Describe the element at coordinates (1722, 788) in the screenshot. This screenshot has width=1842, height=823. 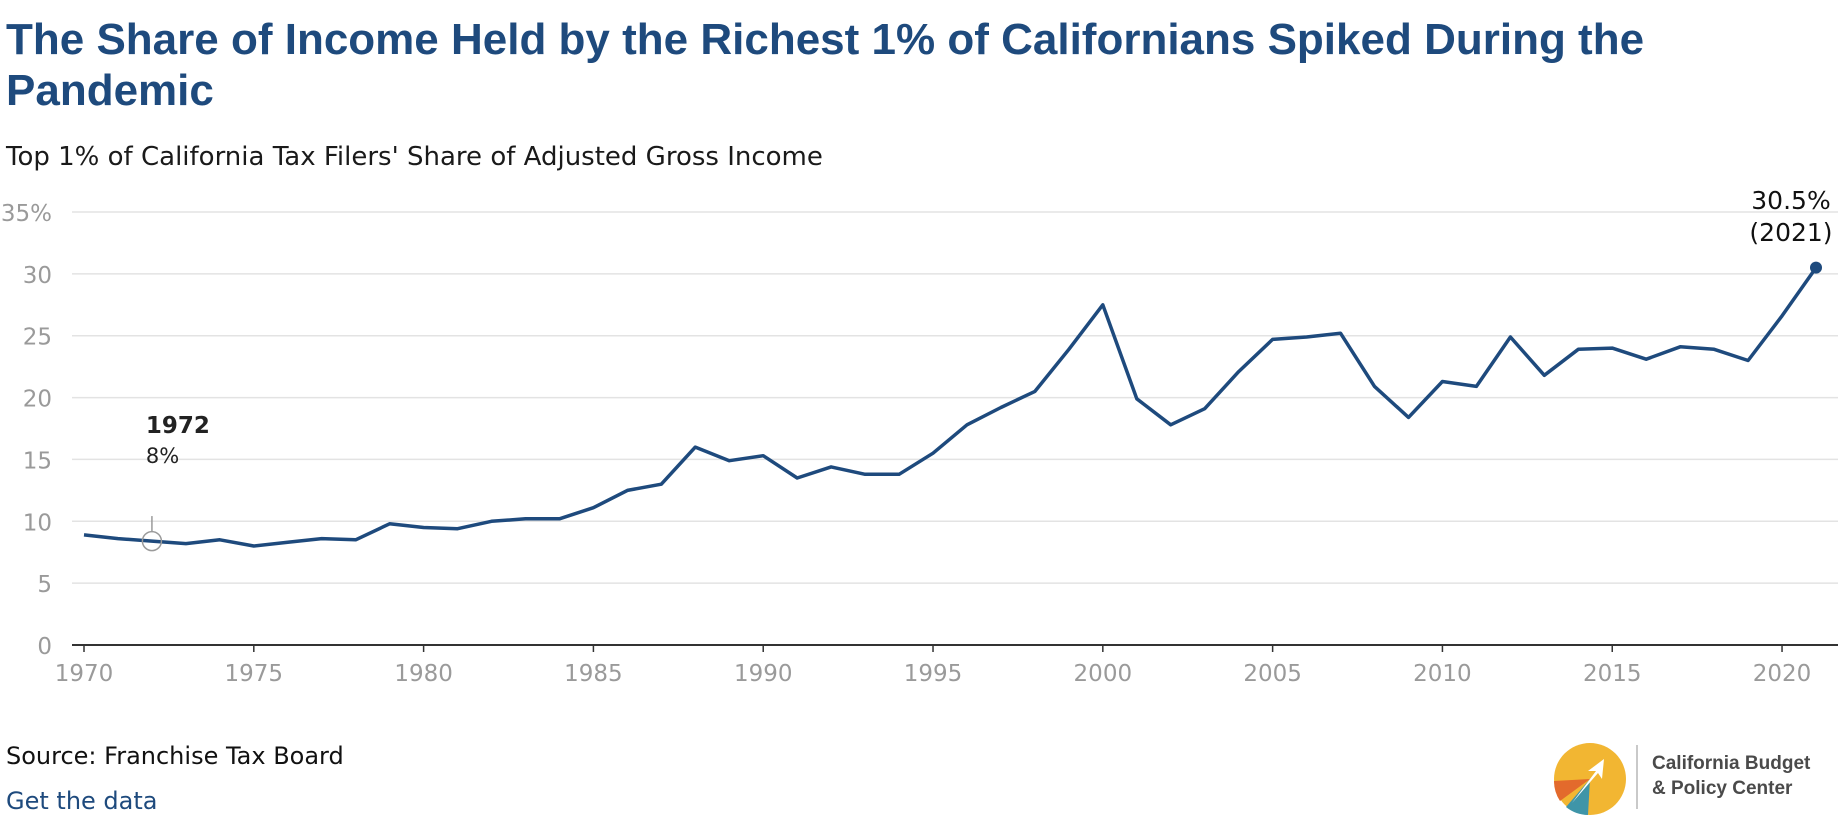
I see `logo-line-2: & Policy Center` at that location.